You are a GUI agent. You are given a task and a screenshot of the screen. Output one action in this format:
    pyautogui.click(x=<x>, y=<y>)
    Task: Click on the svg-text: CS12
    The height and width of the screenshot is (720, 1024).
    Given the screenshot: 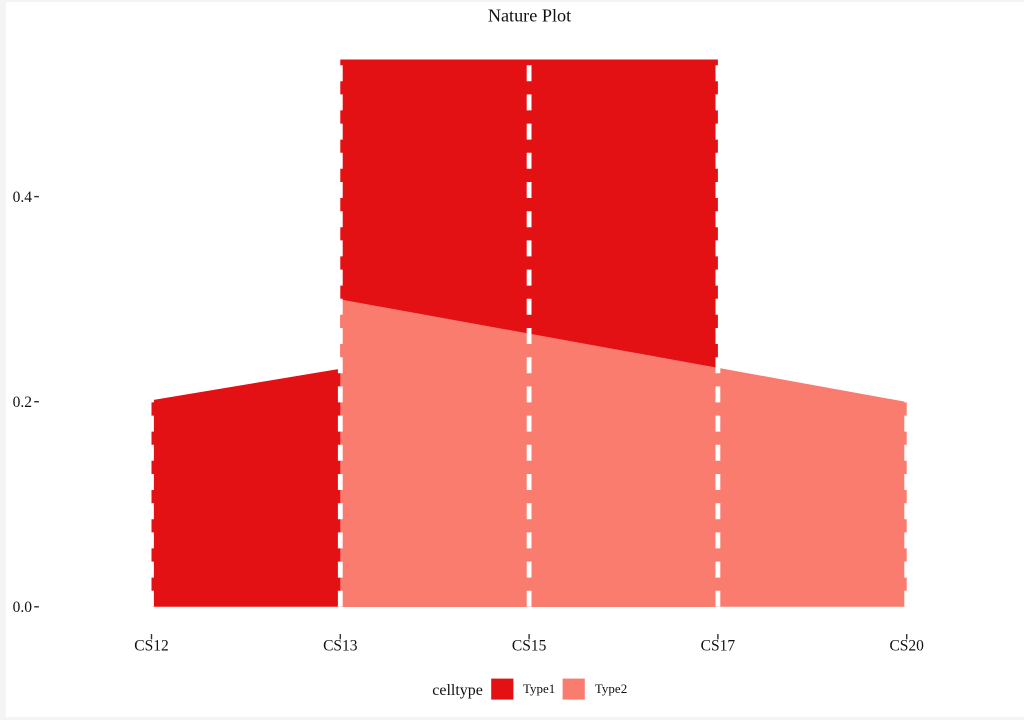 What is the action you would take?
    pyautogui.click(x=151, y=646)
    